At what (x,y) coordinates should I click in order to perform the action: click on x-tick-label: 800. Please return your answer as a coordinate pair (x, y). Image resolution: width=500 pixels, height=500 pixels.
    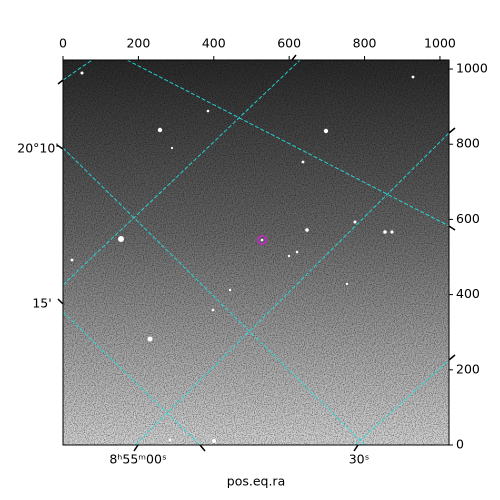
    Looking at the image, I should click on (365, 43).